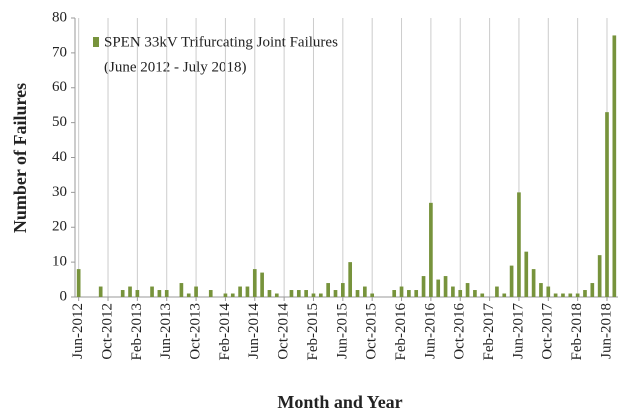 This screenshot has height=416, width=628. Describe the element at coordinates (59, 227) in the screenshot. I see `y-tick-label: 20` at that location.